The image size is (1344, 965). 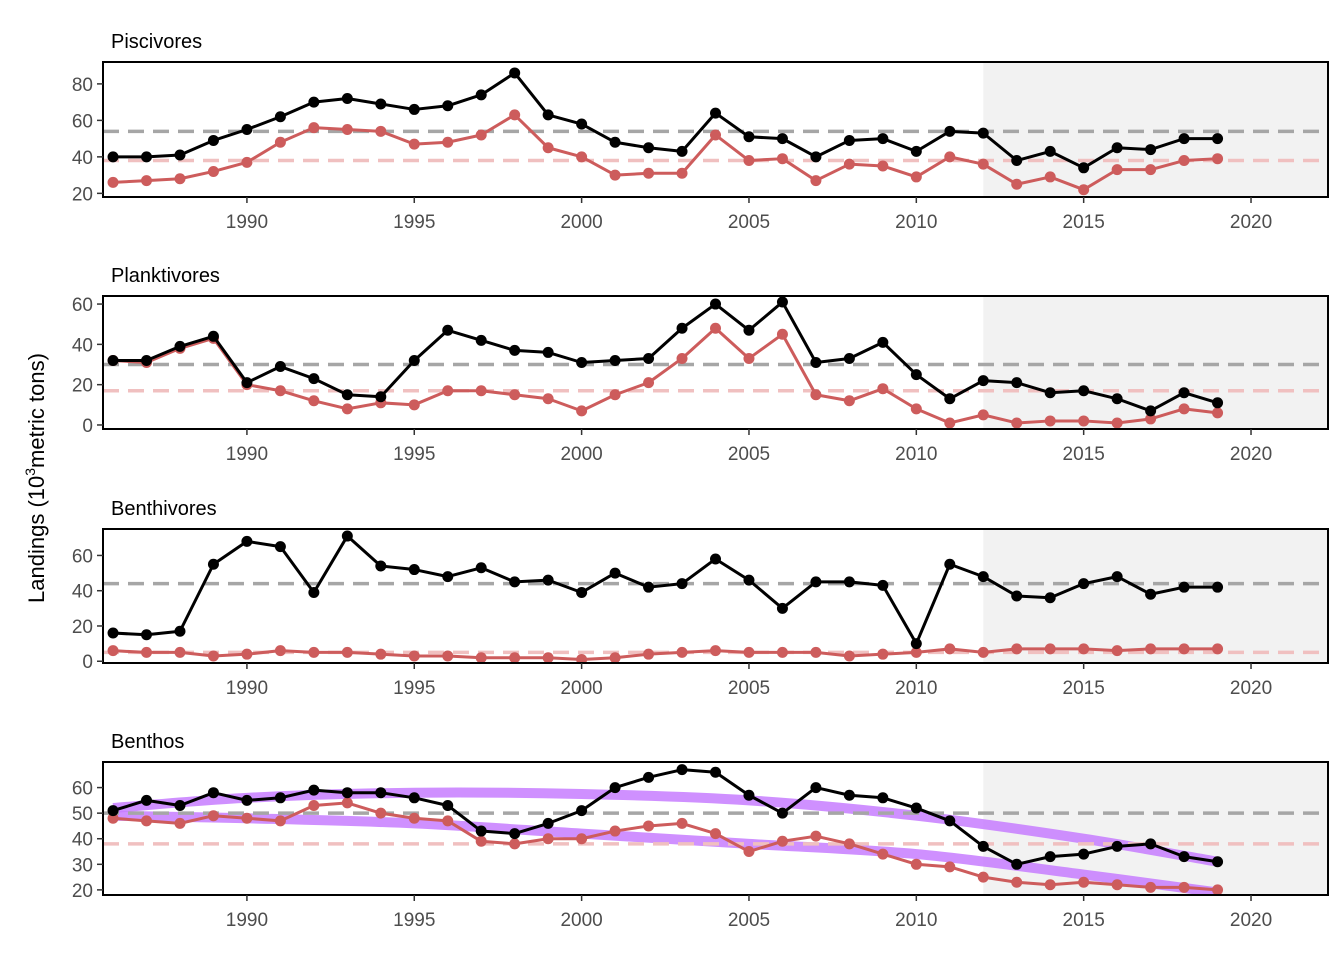 I want to click on y-tick-label: 60, so click(x=82, y=789).